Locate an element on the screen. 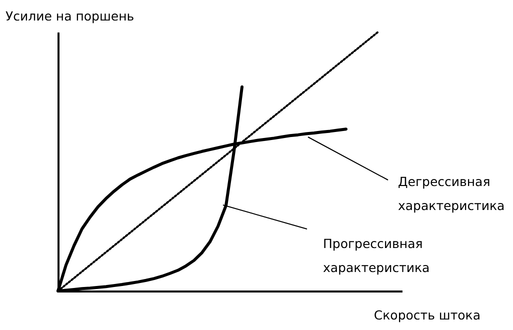 The width and height of the screenshot is (513, 330). annotation: Дегрессивная характеристика is located at coordinates (451, 193).